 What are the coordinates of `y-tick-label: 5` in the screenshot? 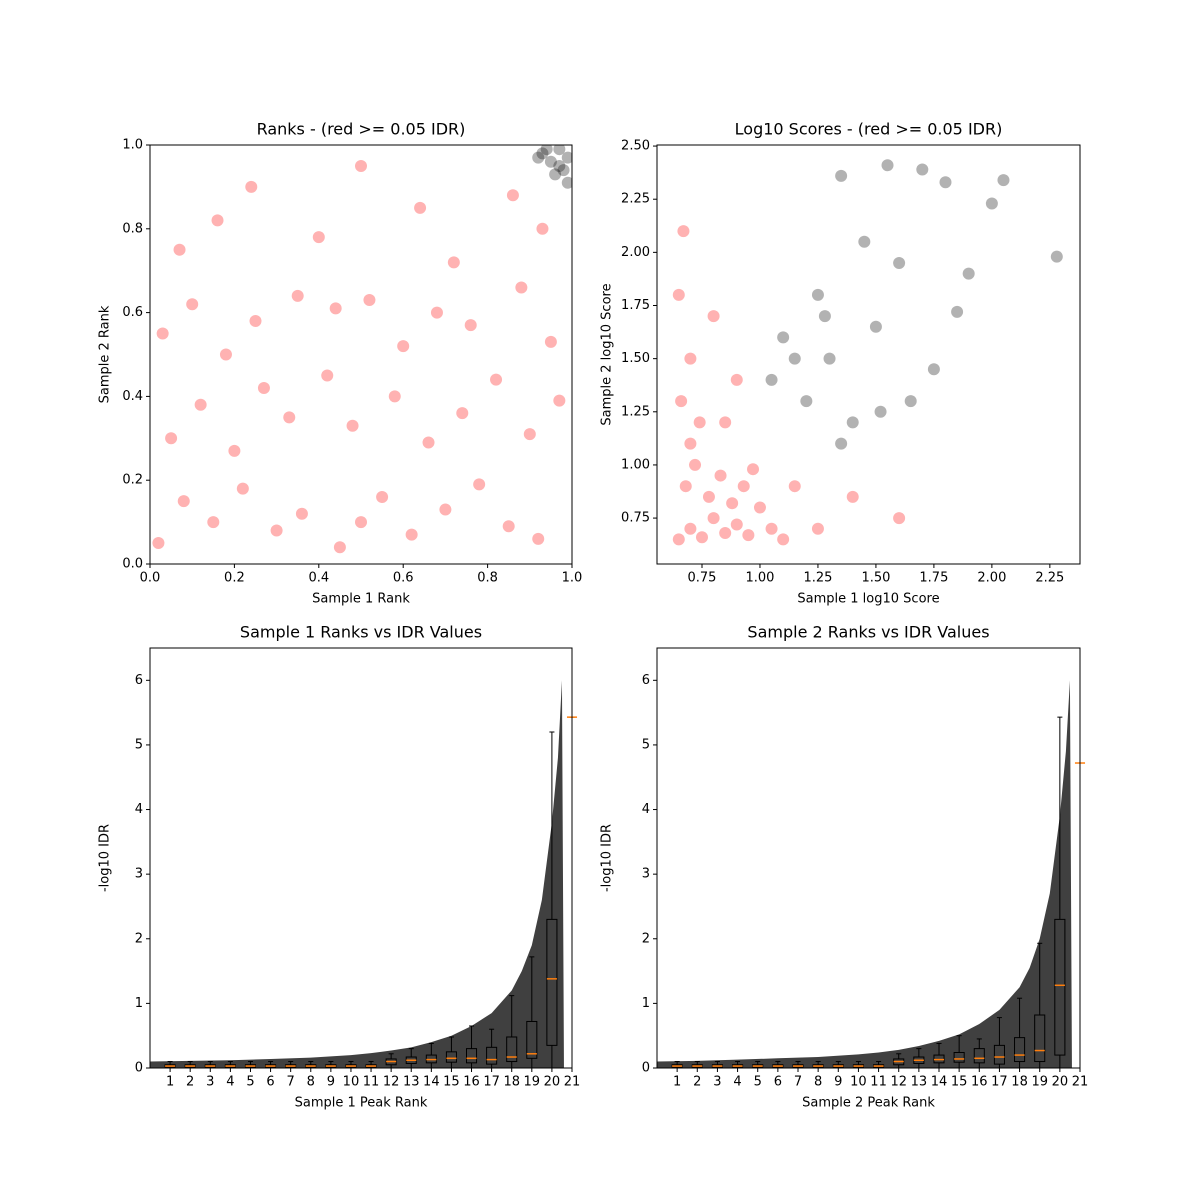 It's located at (646, 744).